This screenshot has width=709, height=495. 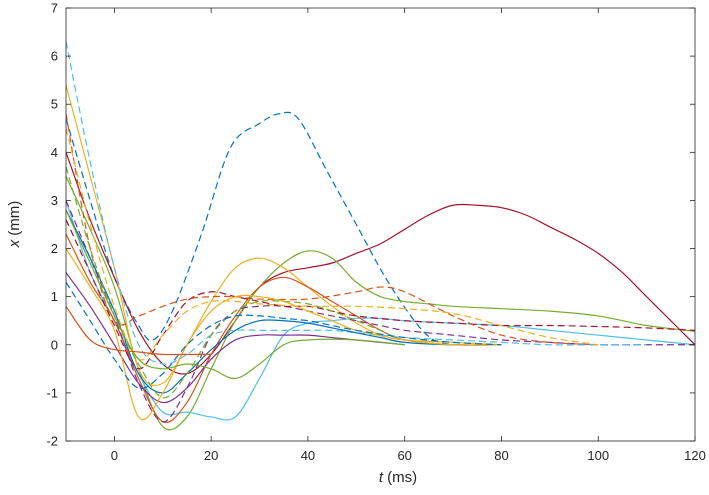 I want to click on y-tick-label: 4, so click(x=54, y=152).